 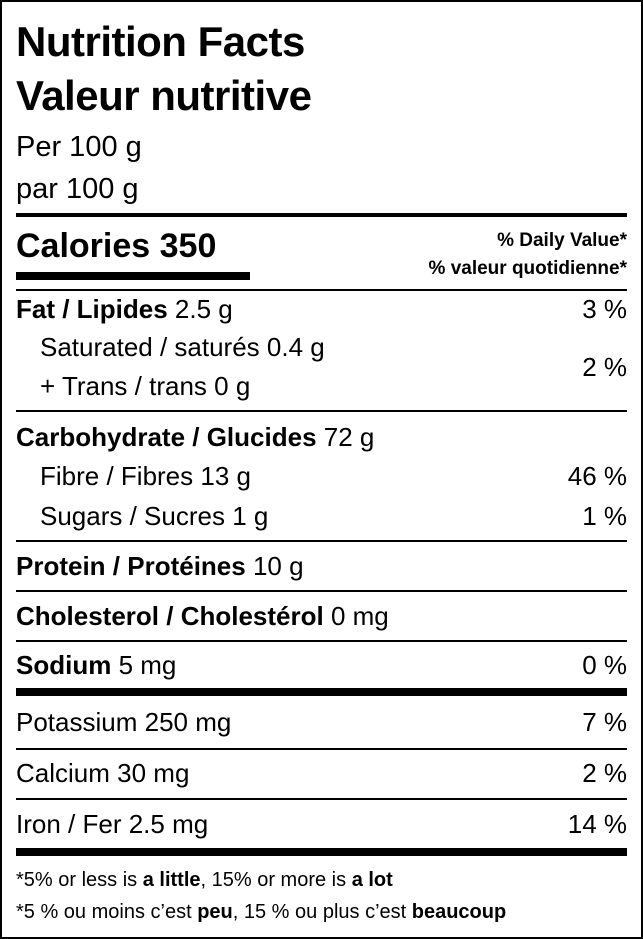 I want to click on footnote-text: *5 % ou moins c’est, so click(x=107, y=912).